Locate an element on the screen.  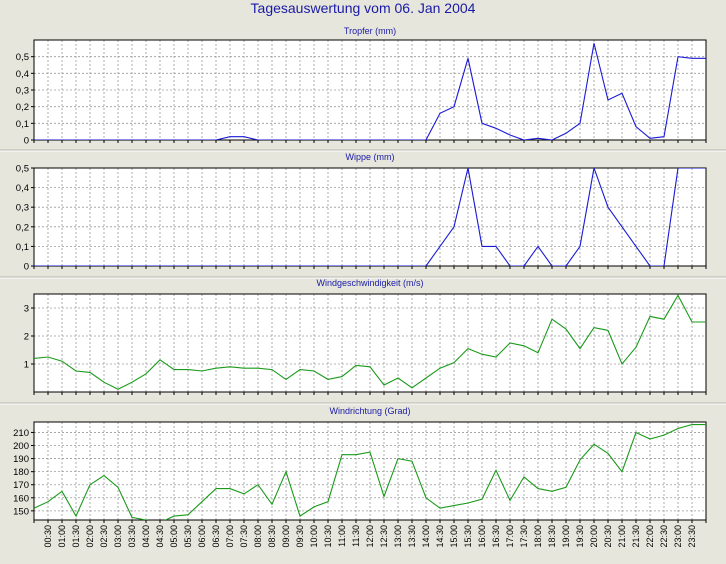
x-tick-label: 04:30 is located at coordinates (160, 536).